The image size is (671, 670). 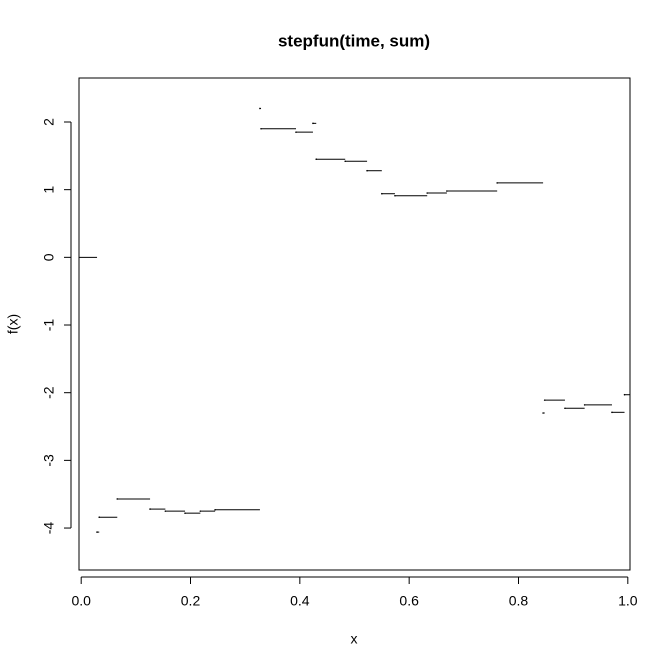 What do you see at coordinates (191, 601) in the screenshot?
I see `x-tick-label: 0.2` at bounding box center [191, 601].